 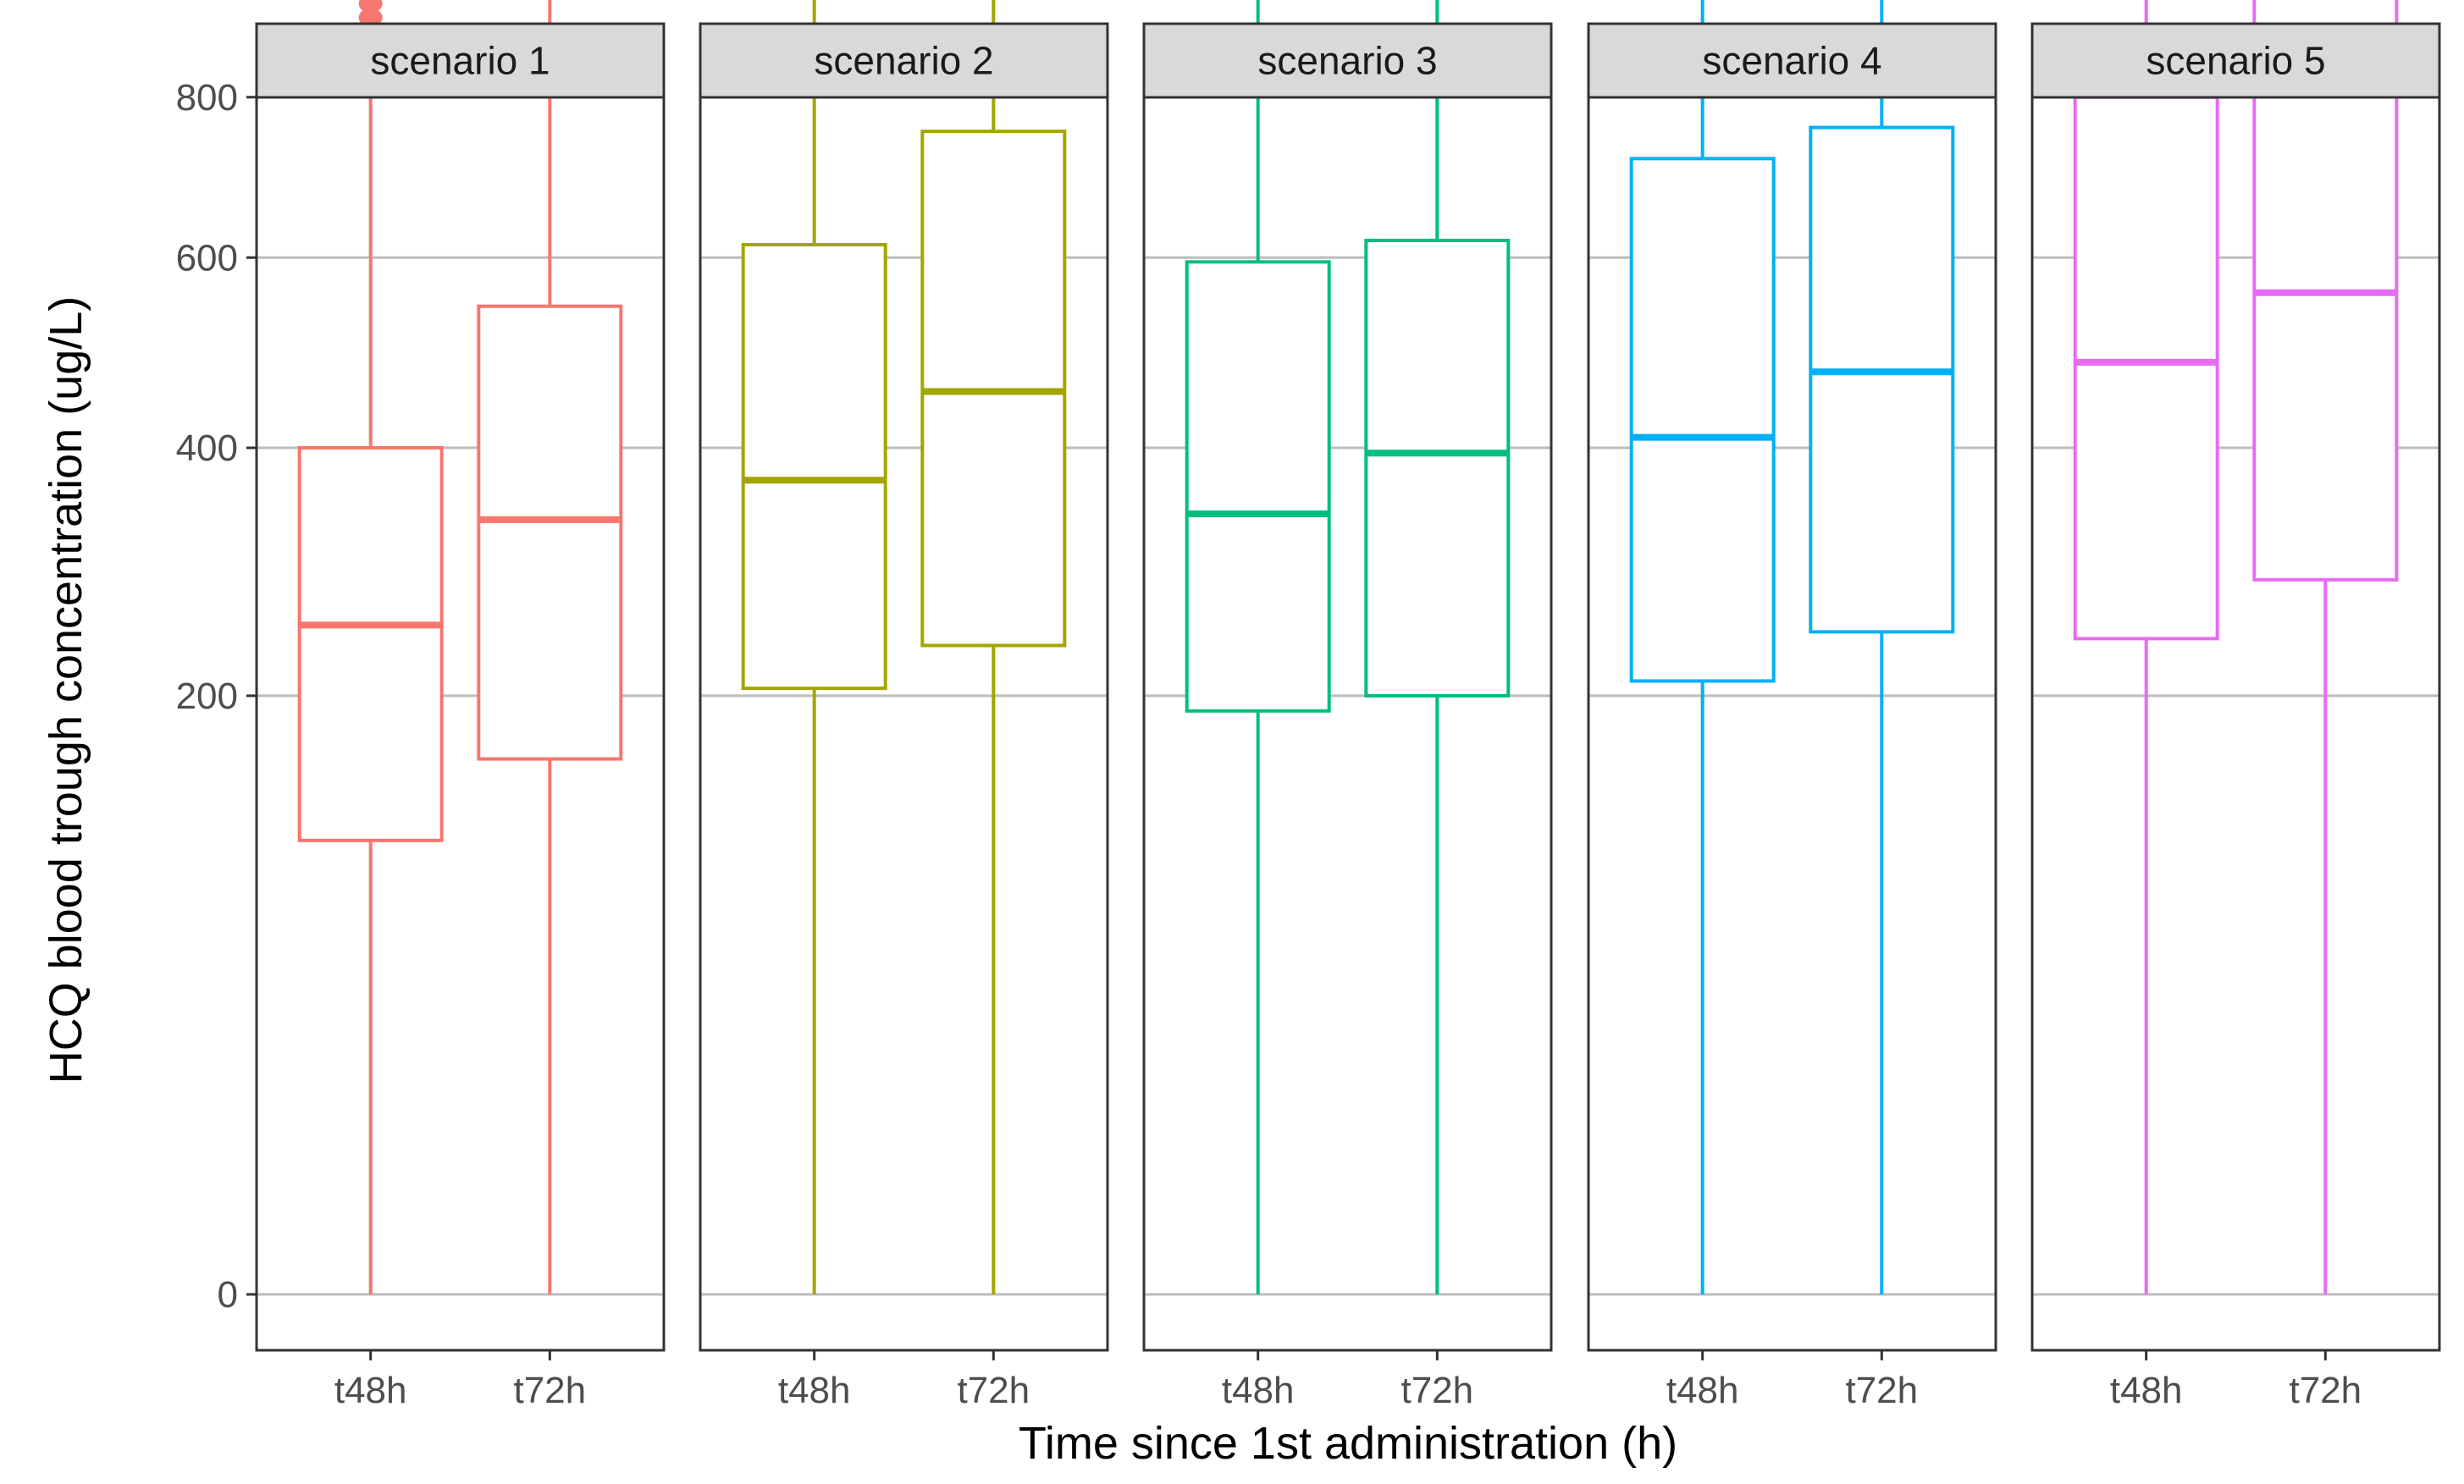 I want to click on facet-strip-label: scenario 2, so click(x=903, y=61).